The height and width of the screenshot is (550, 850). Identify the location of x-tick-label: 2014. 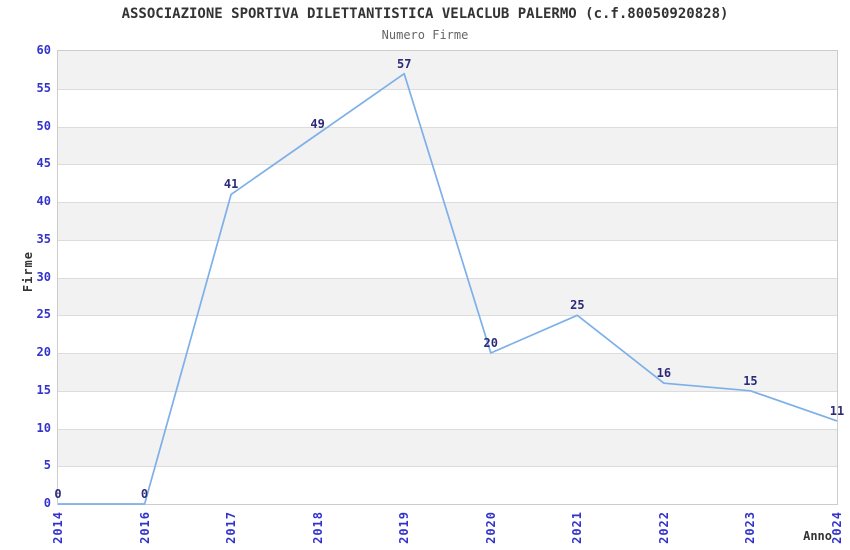
(58, 527).